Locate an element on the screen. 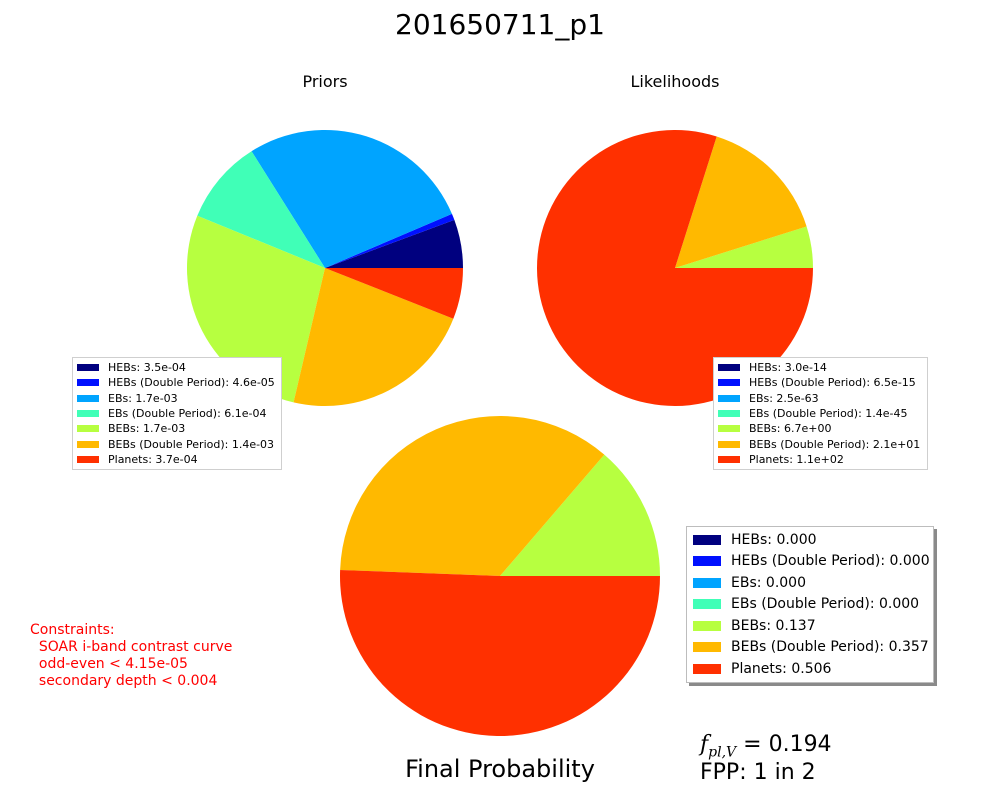 The height and width of the screenshot is (800, 1000). legend-entry-hebs-double-period: HEBs (Double Period): 0.000 is located at coordinates (811, 562).